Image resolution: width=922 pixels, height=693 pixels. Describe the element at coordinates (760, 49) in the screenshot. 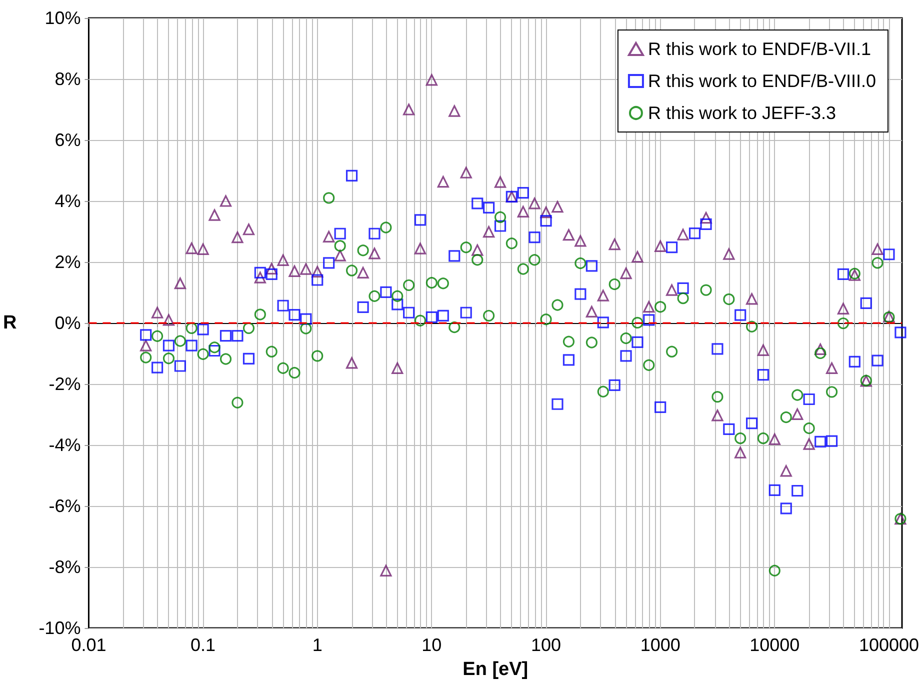

I see `legend-label: R this work to ENDF/B-VII.1` at that location.